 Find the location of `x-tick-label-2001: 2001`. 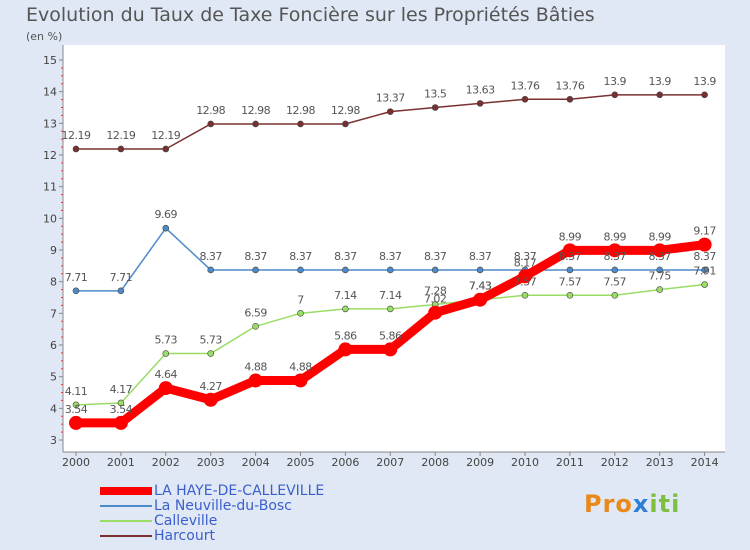

x-tick-label-2001: 2001 is located at coordinates (121, 462).